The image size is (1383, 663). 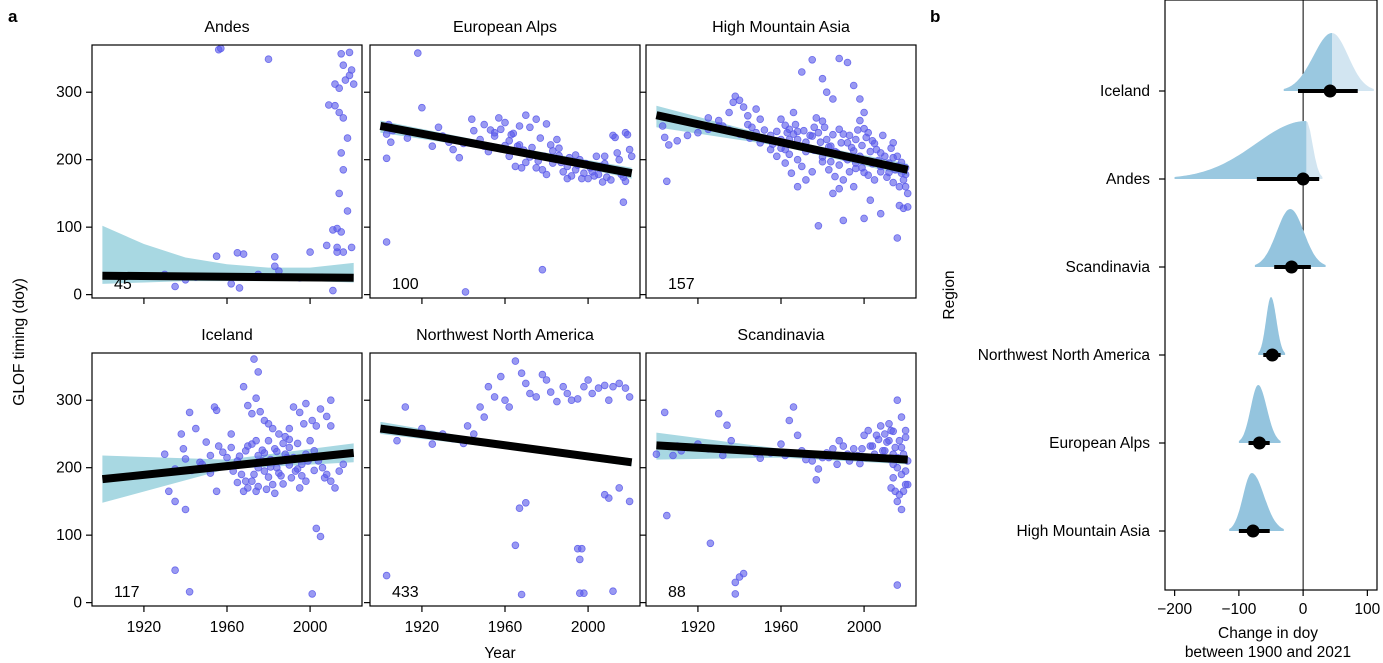 I want to click on panel-b-y-axis-label: Region, so click(x=949, y=294).